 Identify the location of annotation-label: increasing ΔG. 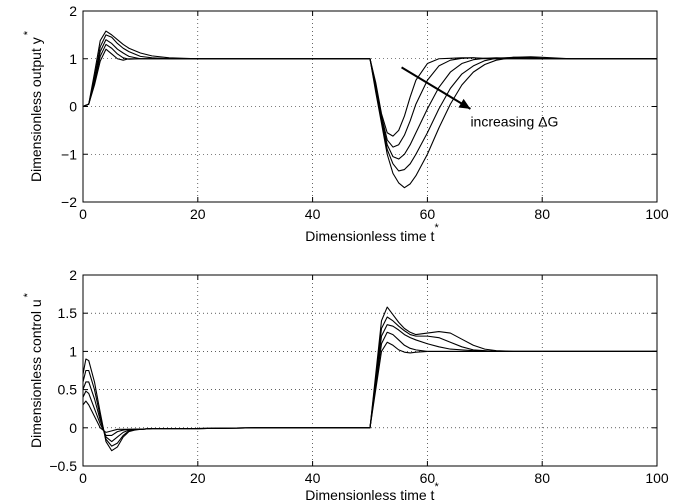
(514, 122).